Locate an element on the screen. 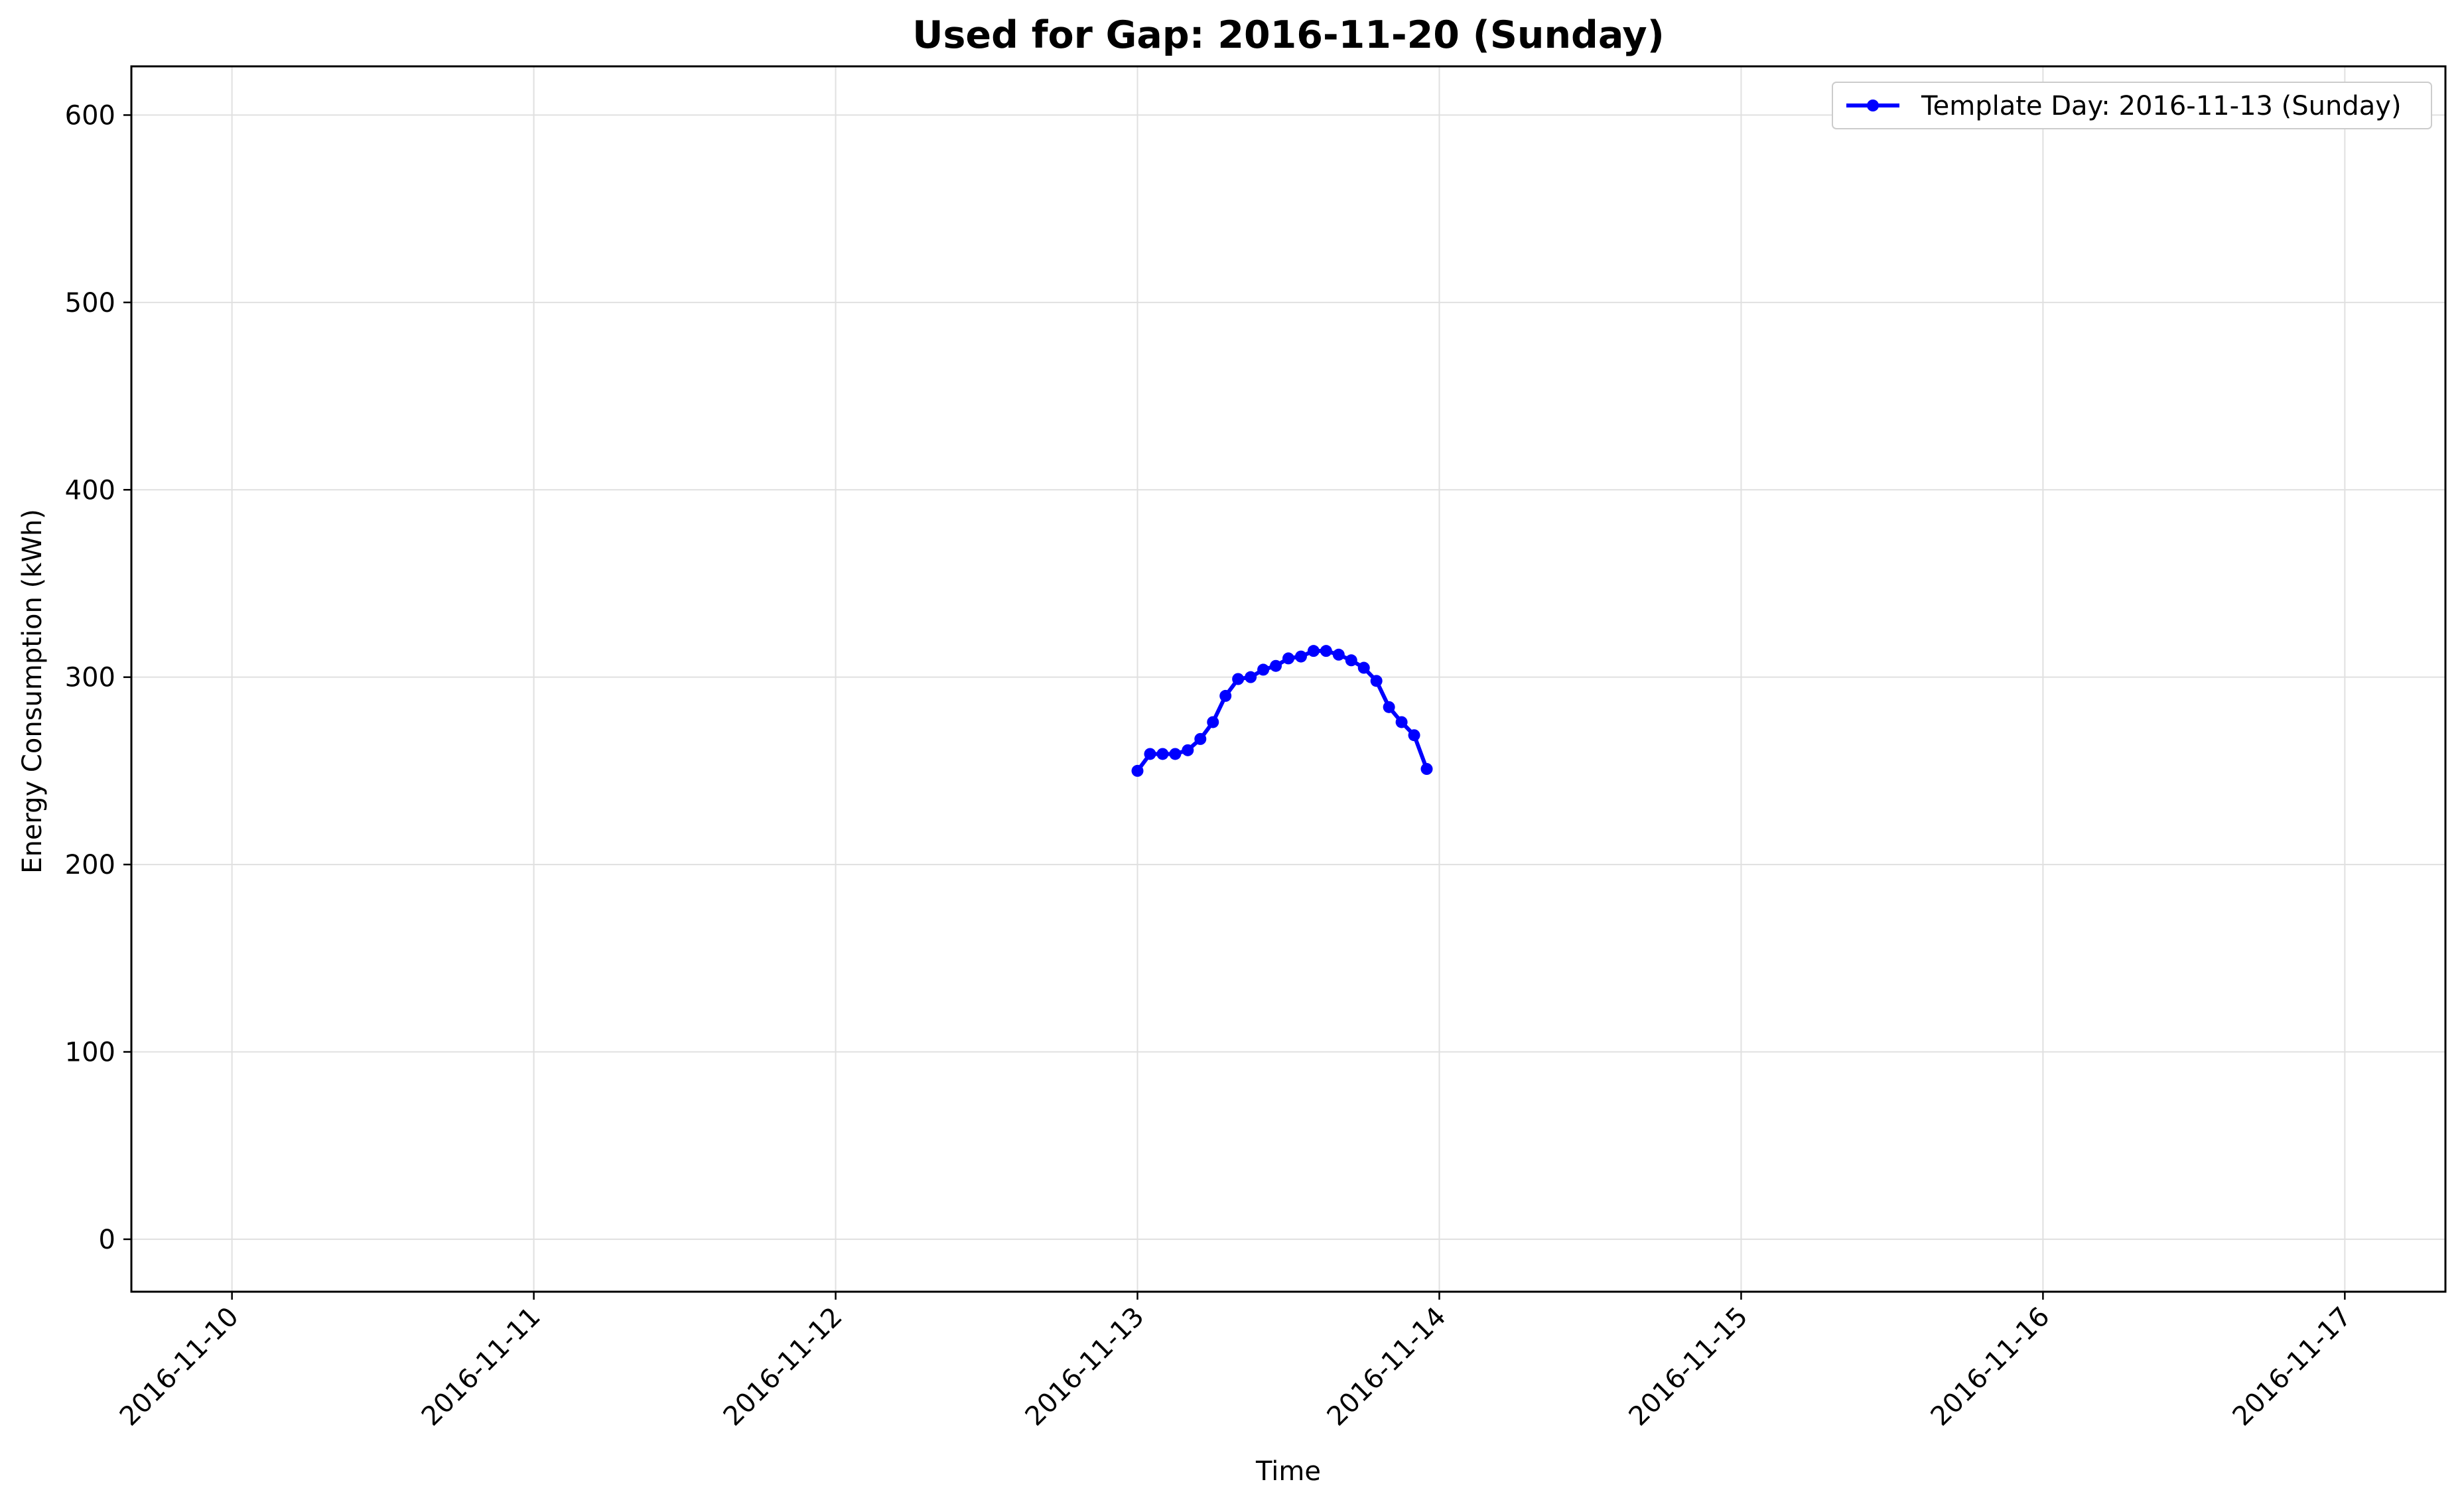 This screenshot has width=2464, height=1506. y-tick-label: 300 is located at coordinates (90, 678).